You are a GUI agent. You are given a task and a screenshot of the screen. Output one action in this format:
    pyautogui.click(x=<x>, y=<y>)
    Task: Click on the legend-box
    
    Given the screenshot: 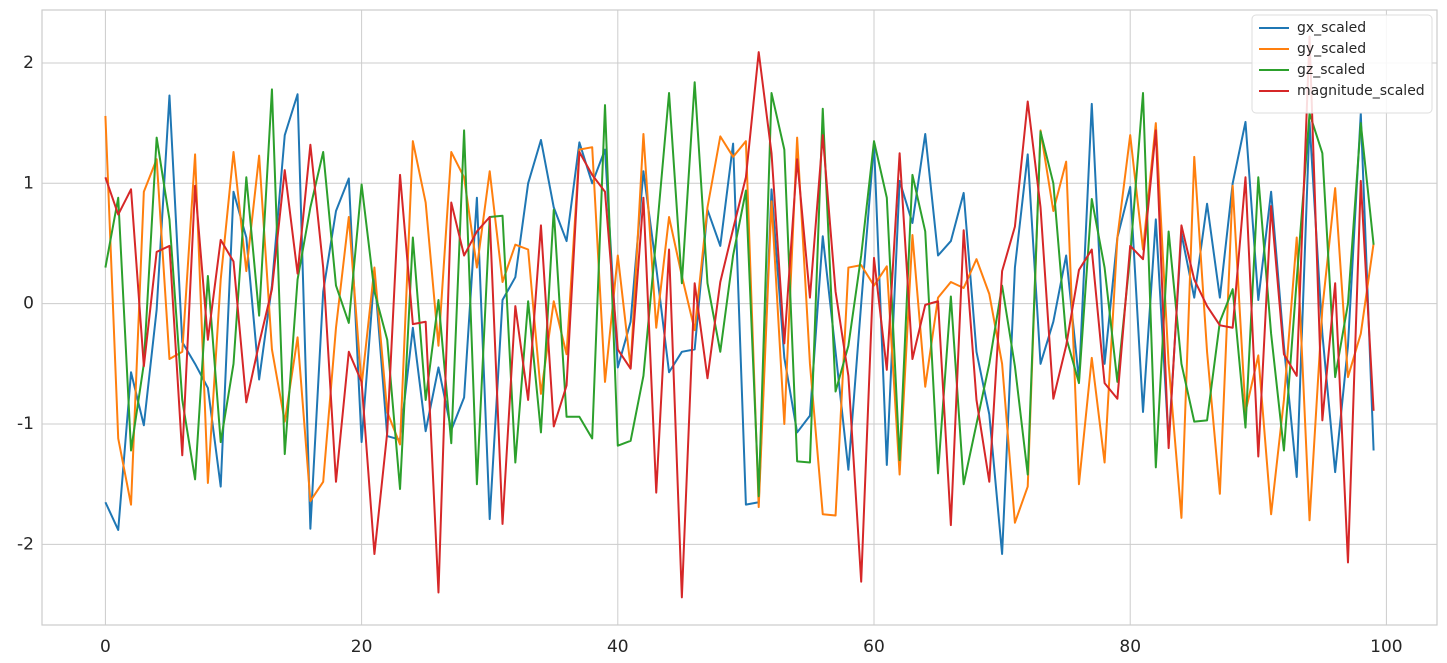 What is the action you would take?
    pyautogui.click(x=1342, y=64)
    